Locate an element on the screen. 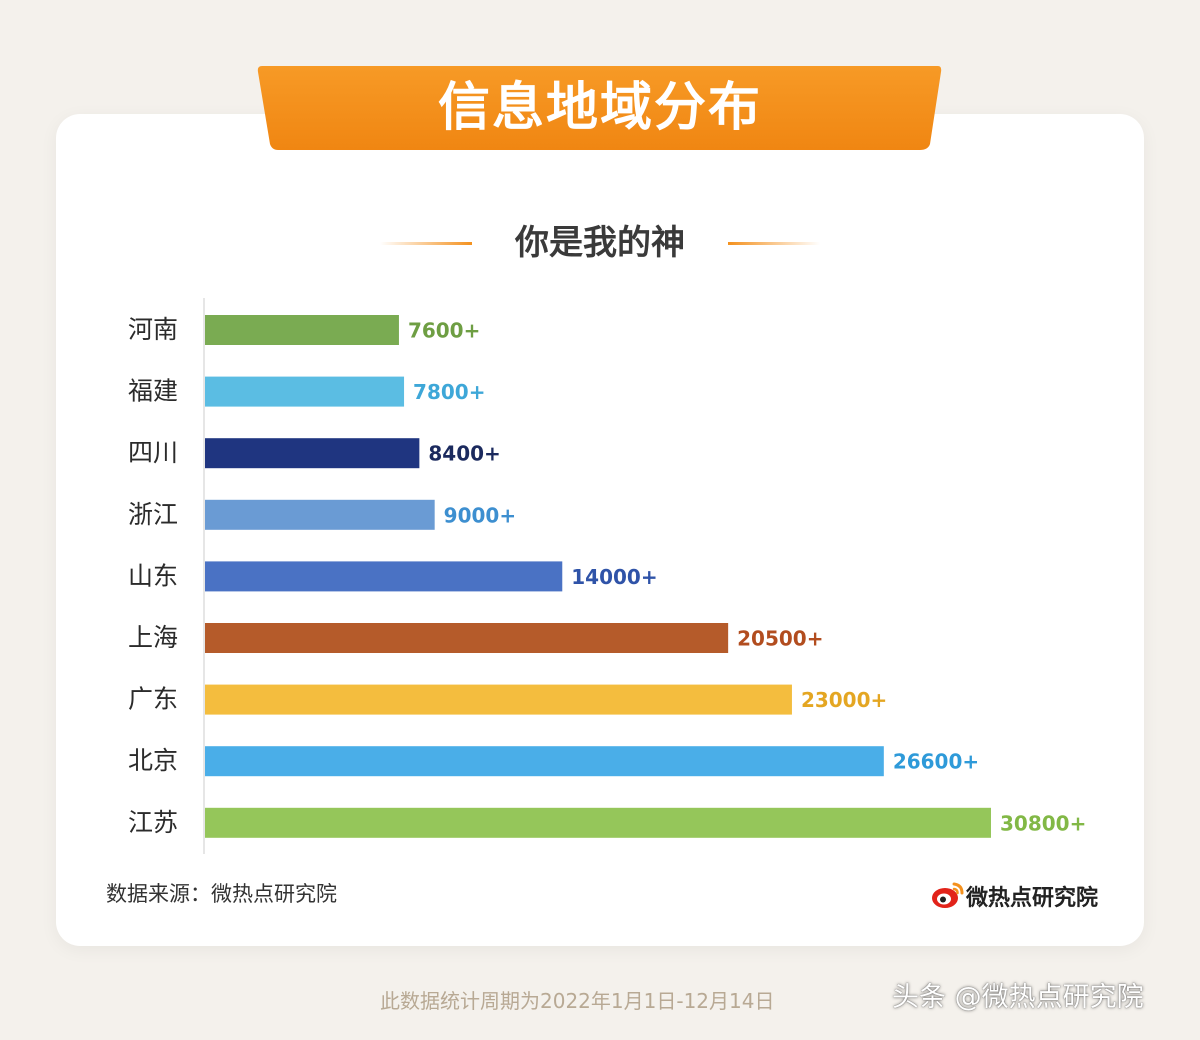 This screenshot has width=1200, height=1040. statistics-period-note: 此数据统计周期为2022年1月1日-12月14日 is located at coordinates (577, 1001).